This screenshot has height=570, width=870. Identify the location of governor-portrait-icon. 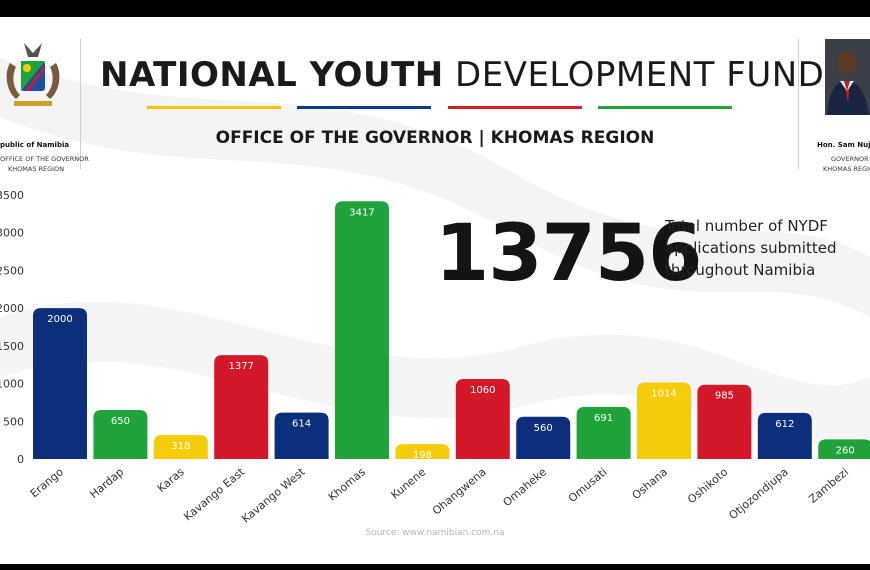
(847, 77).